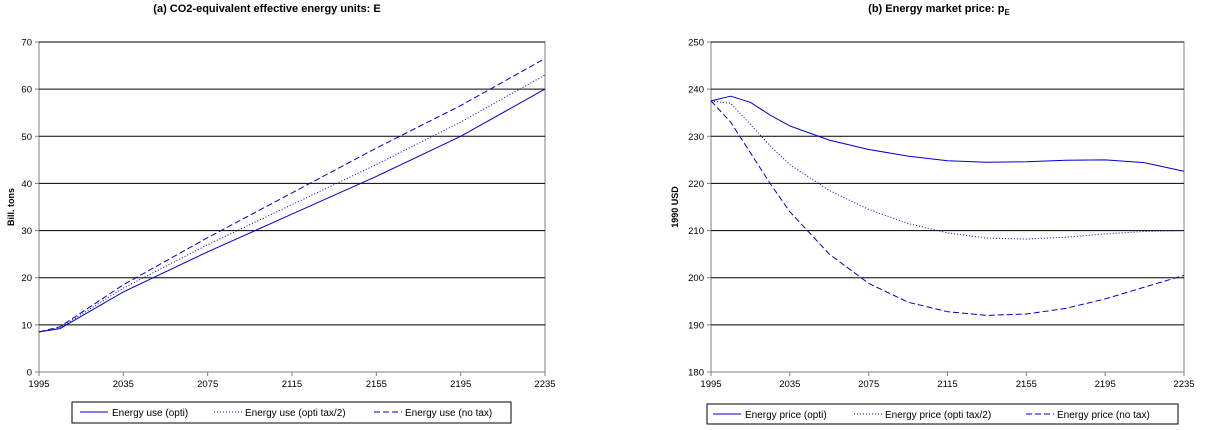  I want to click on legend-label-energy-use-opti-tax2: Energy use (opti tax/2), so click(295, 413).